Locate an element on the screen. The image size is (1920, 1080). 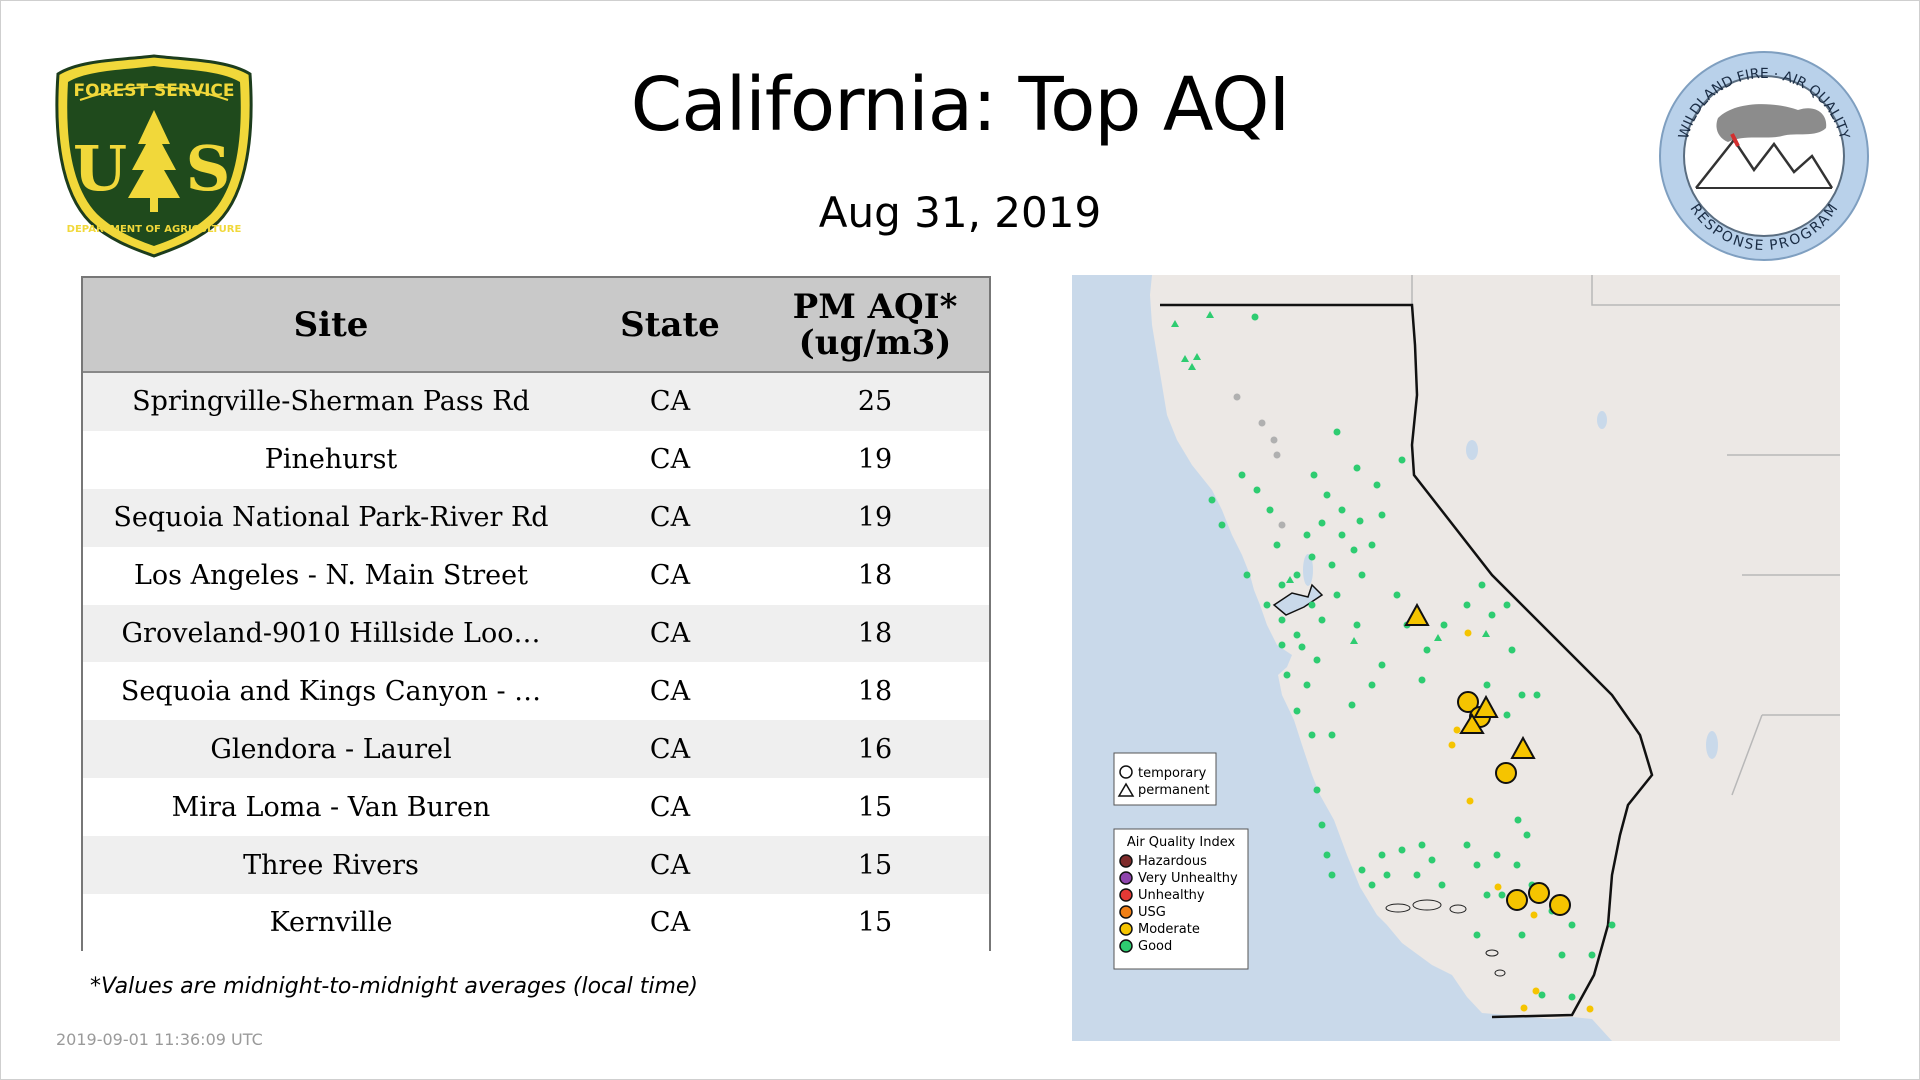
legend-temporary: temporary is located at coordinates (1172, 773).